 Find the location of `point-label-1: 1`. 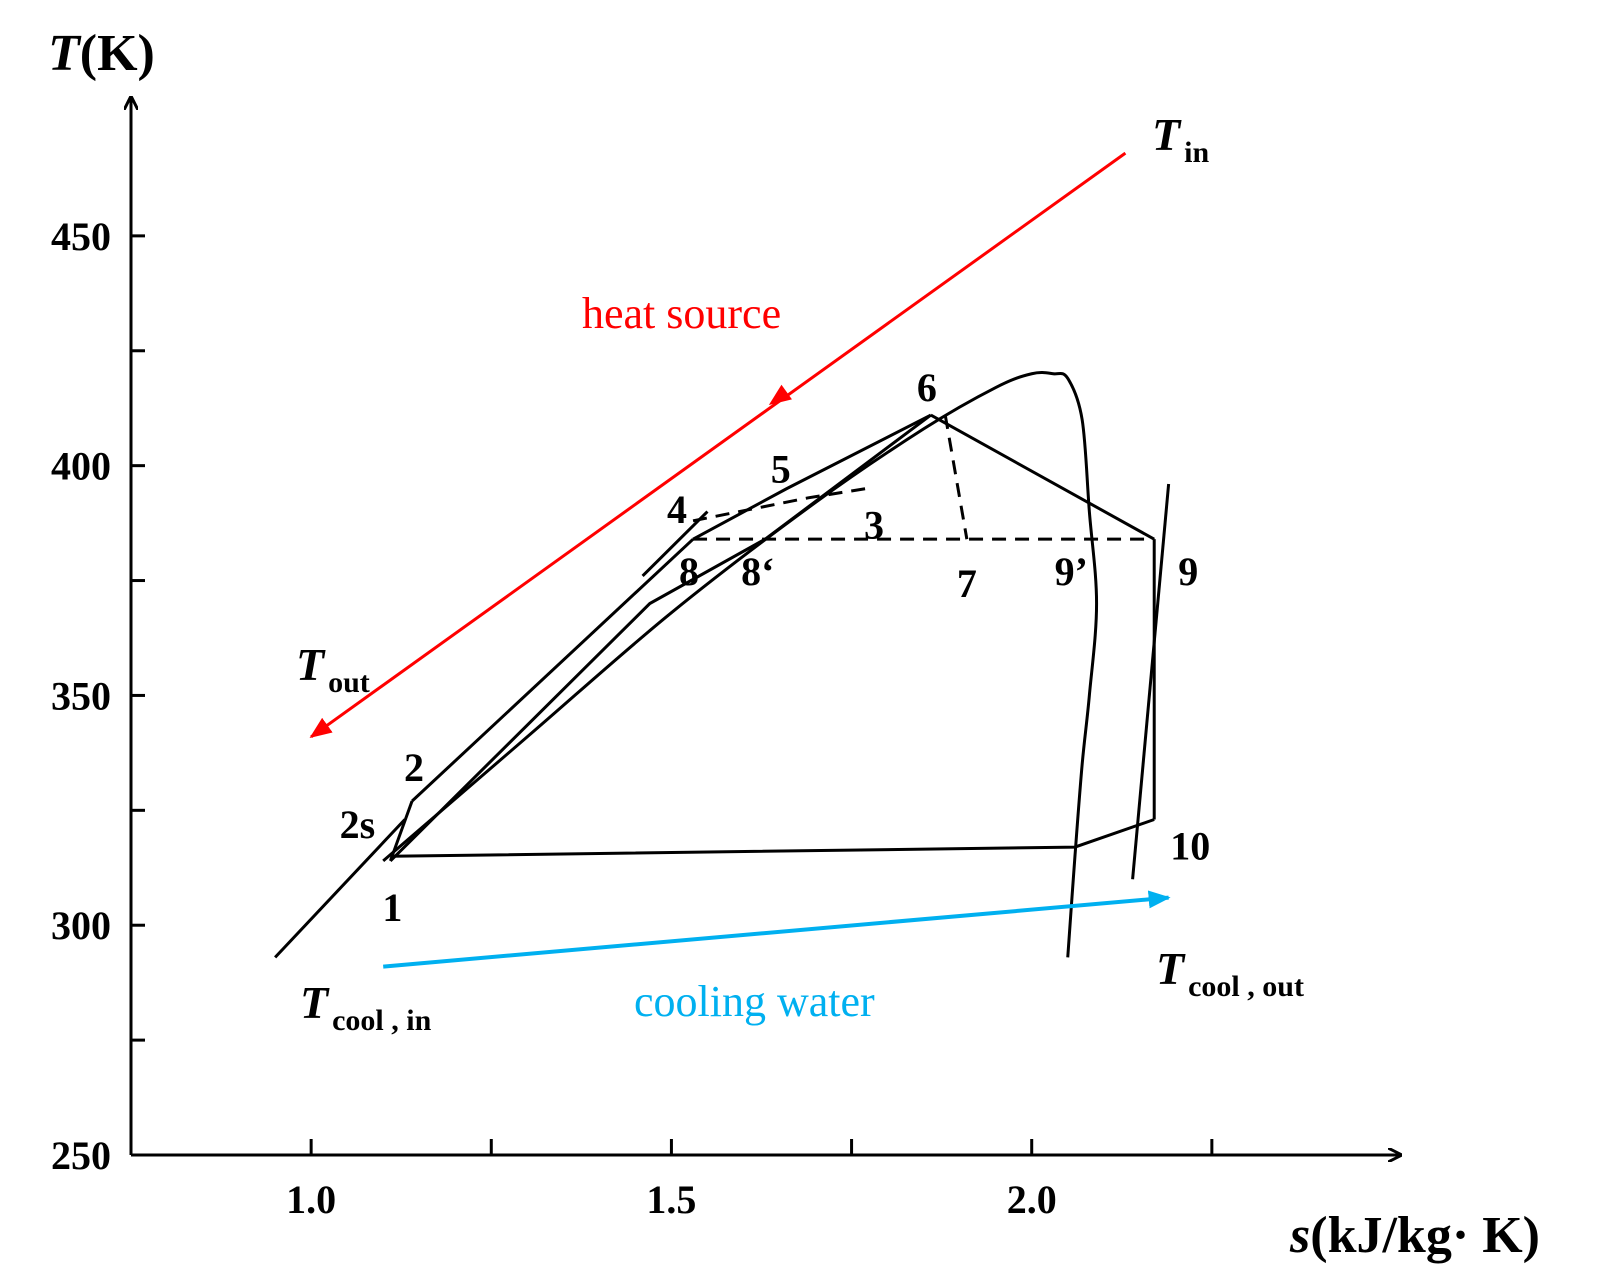

point-label-1: 1 is located at coordinates (392, 907).